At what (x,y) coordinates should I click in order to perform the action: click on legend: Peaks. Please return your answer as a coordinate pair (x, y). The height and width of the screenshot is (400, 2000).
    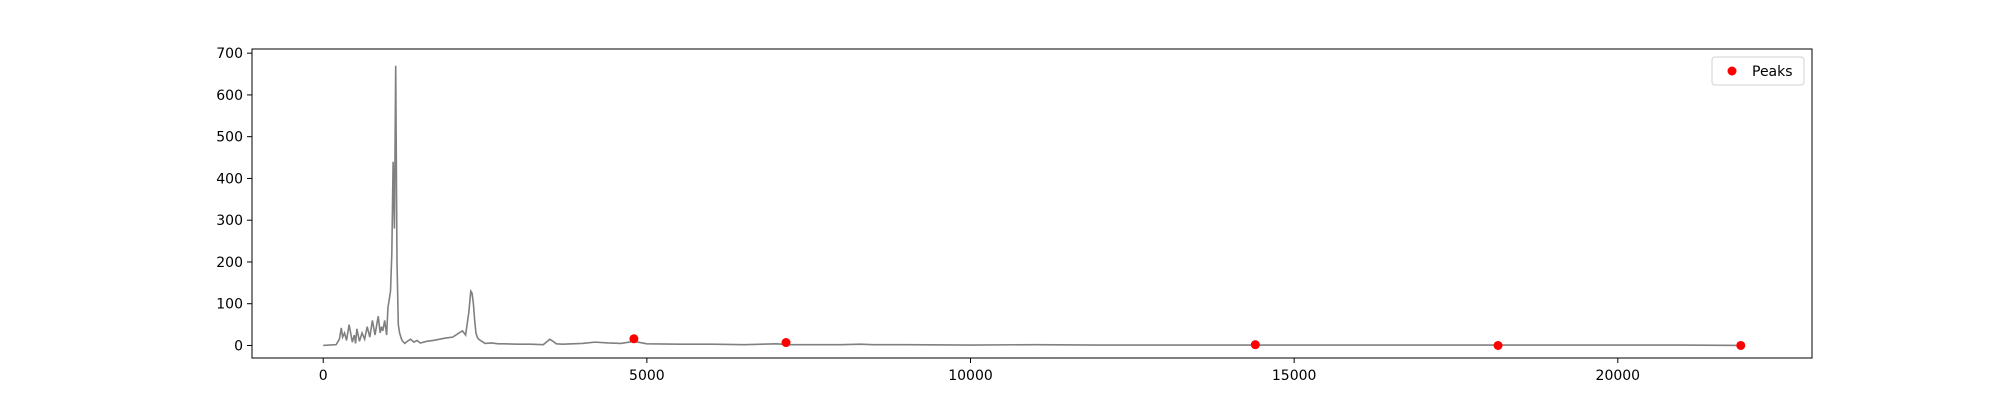
    Looking at the image, I should click on (1758, 71).